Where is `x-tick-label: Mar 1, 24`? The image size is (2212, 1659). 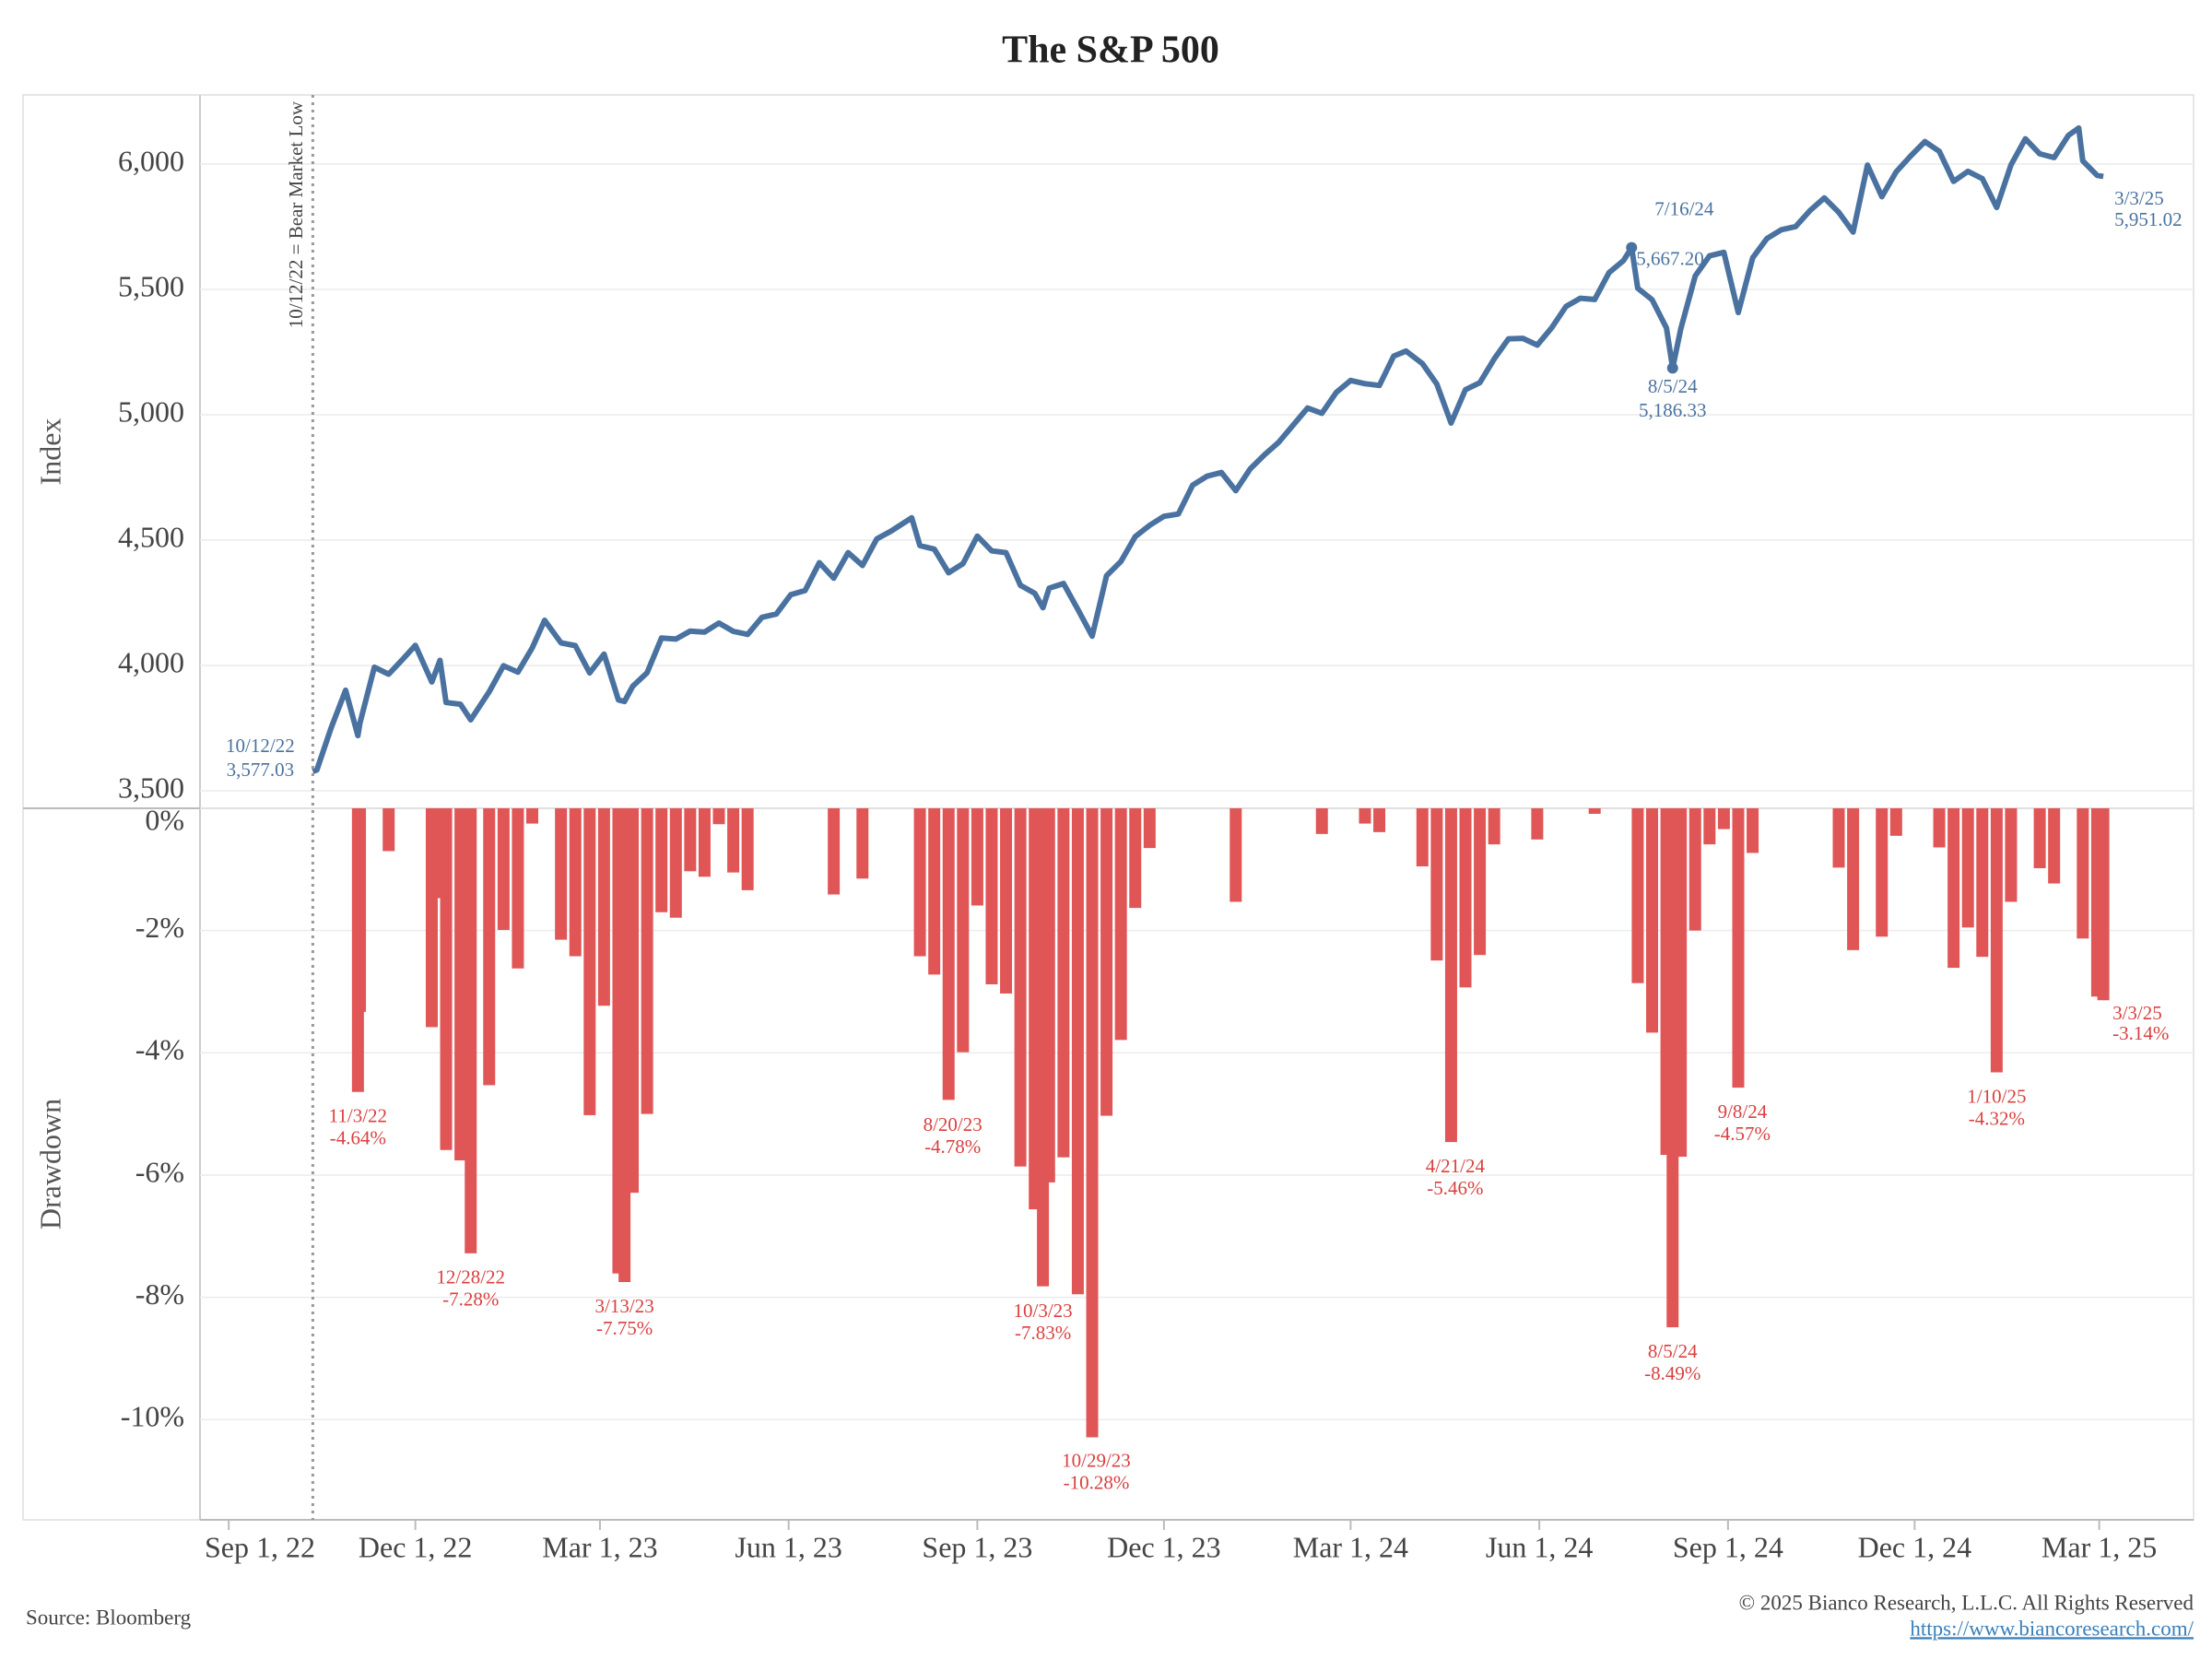
x-tick-label: Mar 1, 24 is located at coordinates (1350, 1546).